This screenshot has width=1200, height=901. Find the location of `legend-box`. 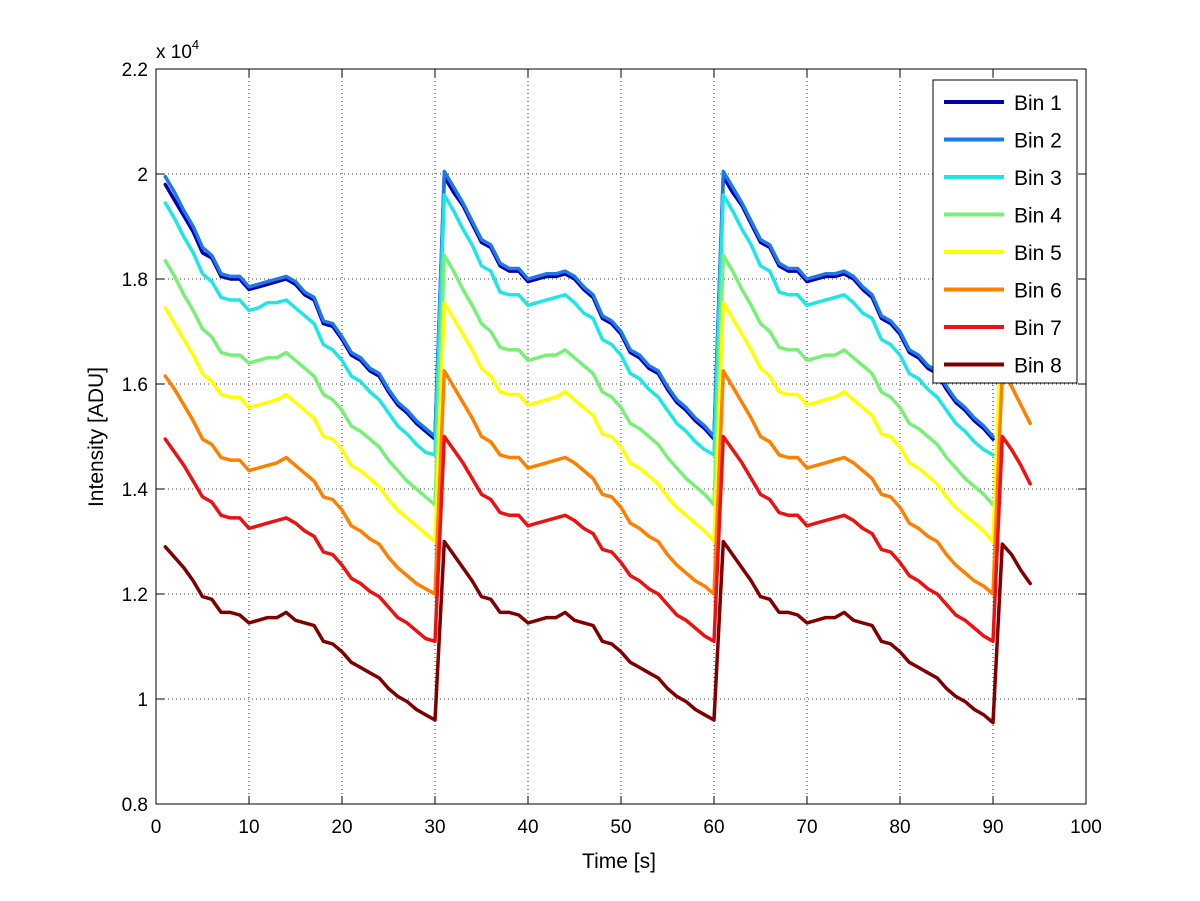

legend-box is located at coordinates (1005, 231).